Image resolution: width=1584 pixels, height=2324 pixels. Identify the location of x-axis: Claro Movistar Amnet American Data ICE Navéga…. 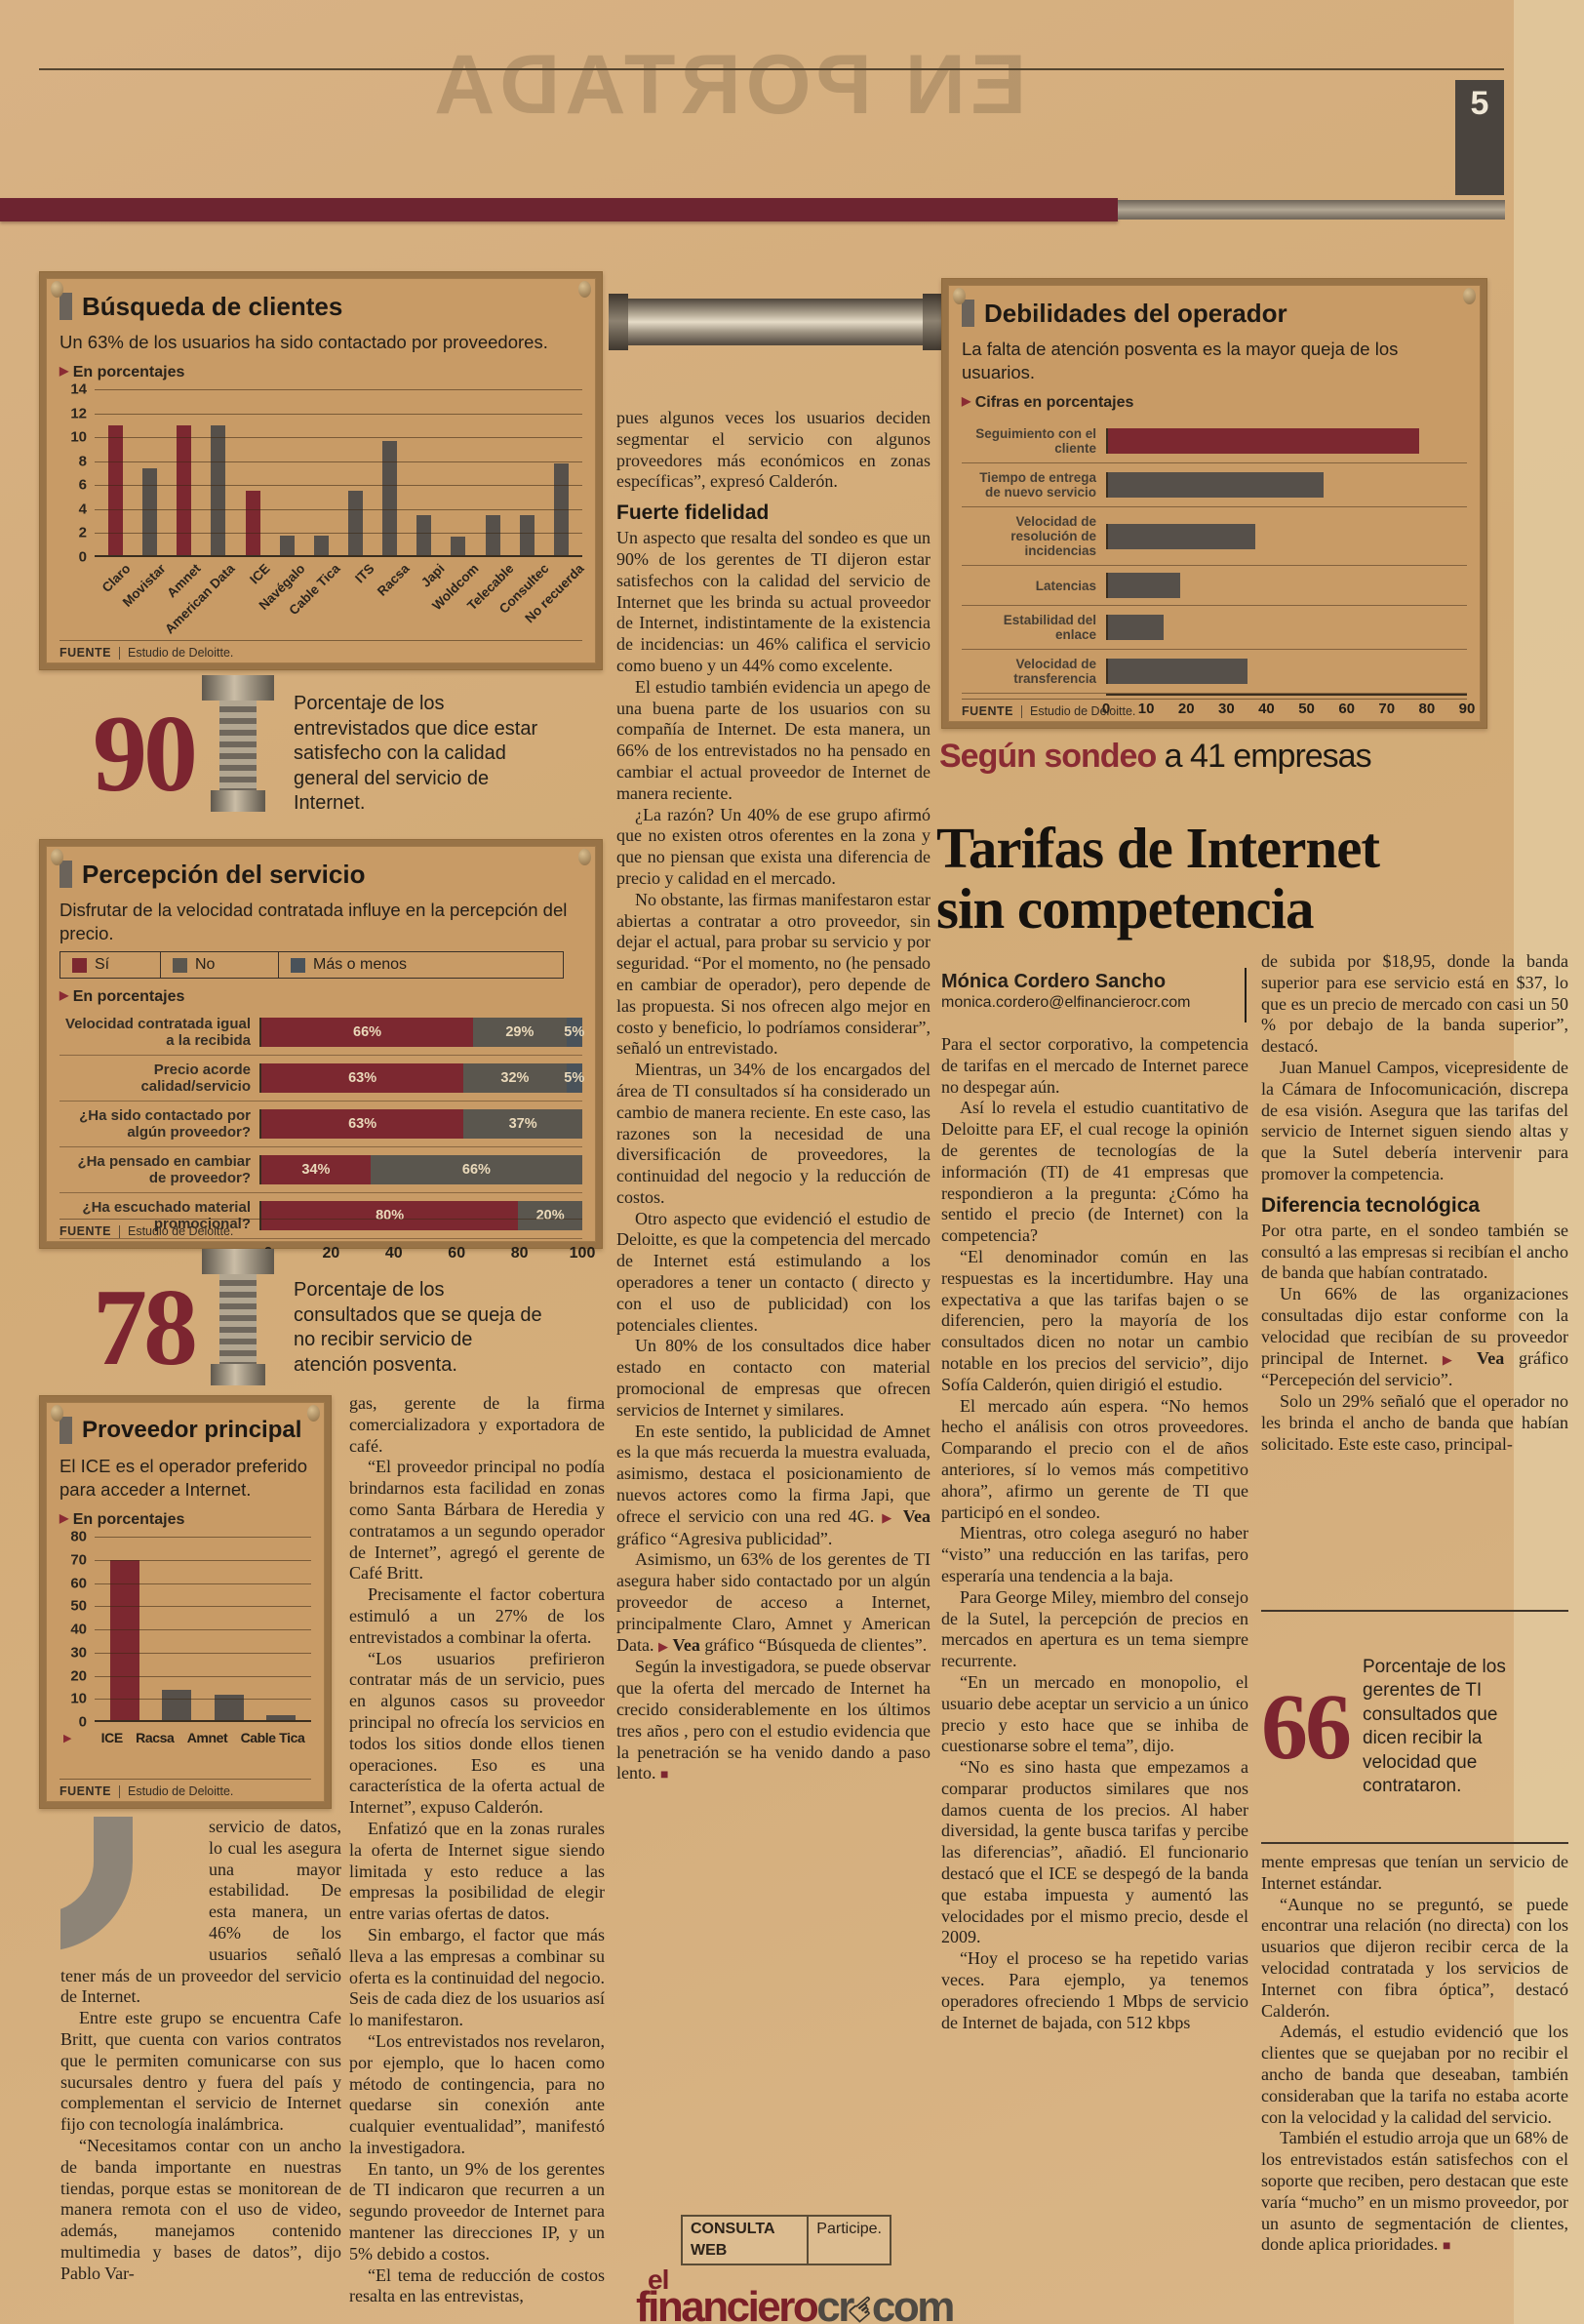
(341, 604).